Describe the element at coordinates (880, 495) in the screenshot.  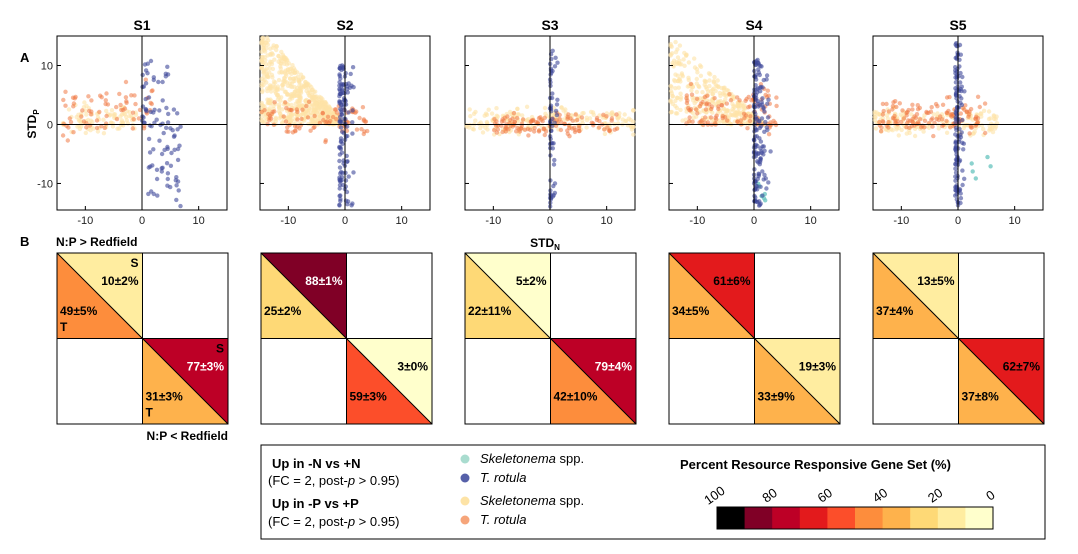
I see `colorbar-tick: 40` at that location.